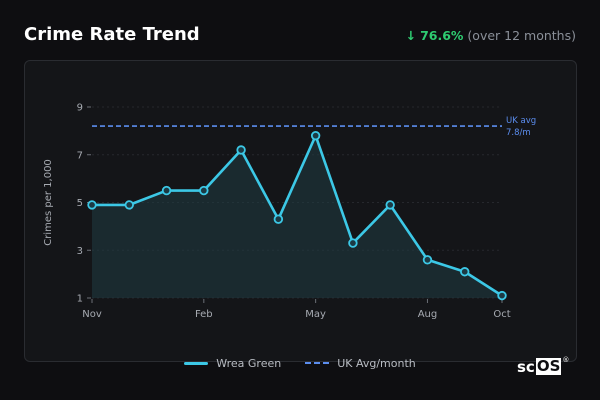 The width and height of the screenshot is (600, 400). I want to click on change-value: 76.6%, so click(442, 35).